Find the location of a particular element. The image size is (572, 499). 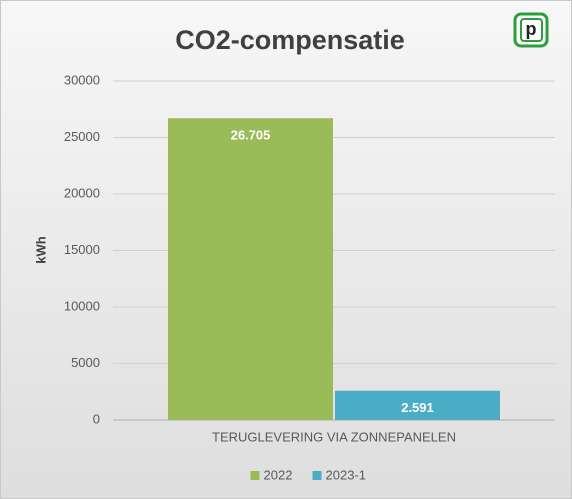

y-tick-label: 20000 is located at coordinates (82, 192).